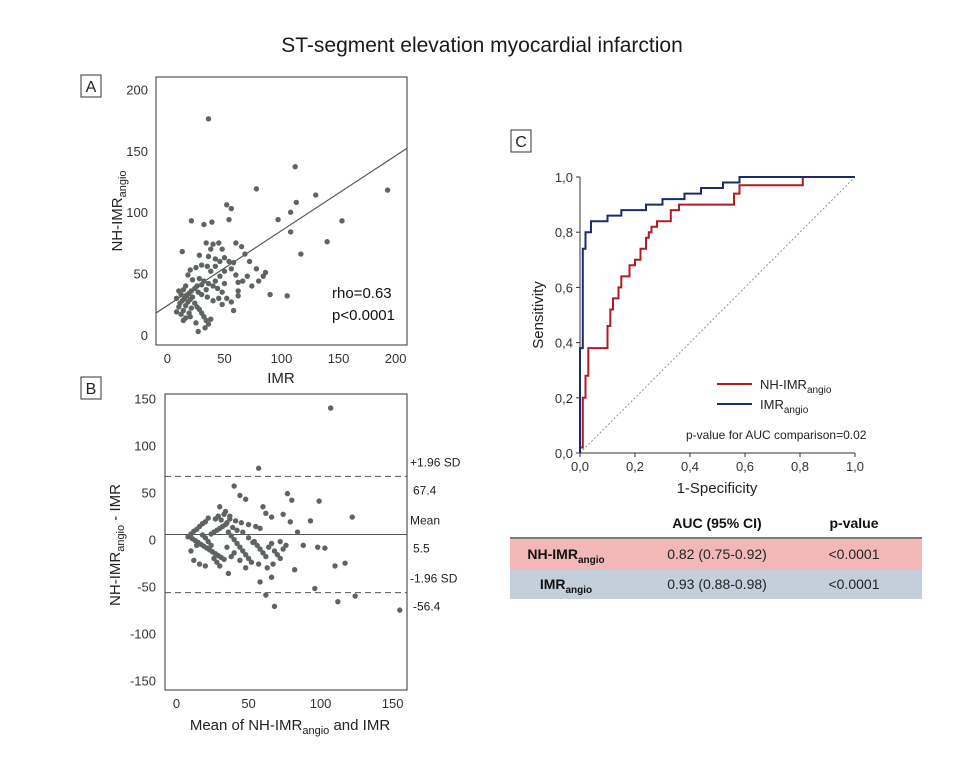  What do you see at coordinates (285, 358) in the screenshot?
I see `panel-a-x-ticks: 0 50 100 150 200` at bounding box center [285, 358].